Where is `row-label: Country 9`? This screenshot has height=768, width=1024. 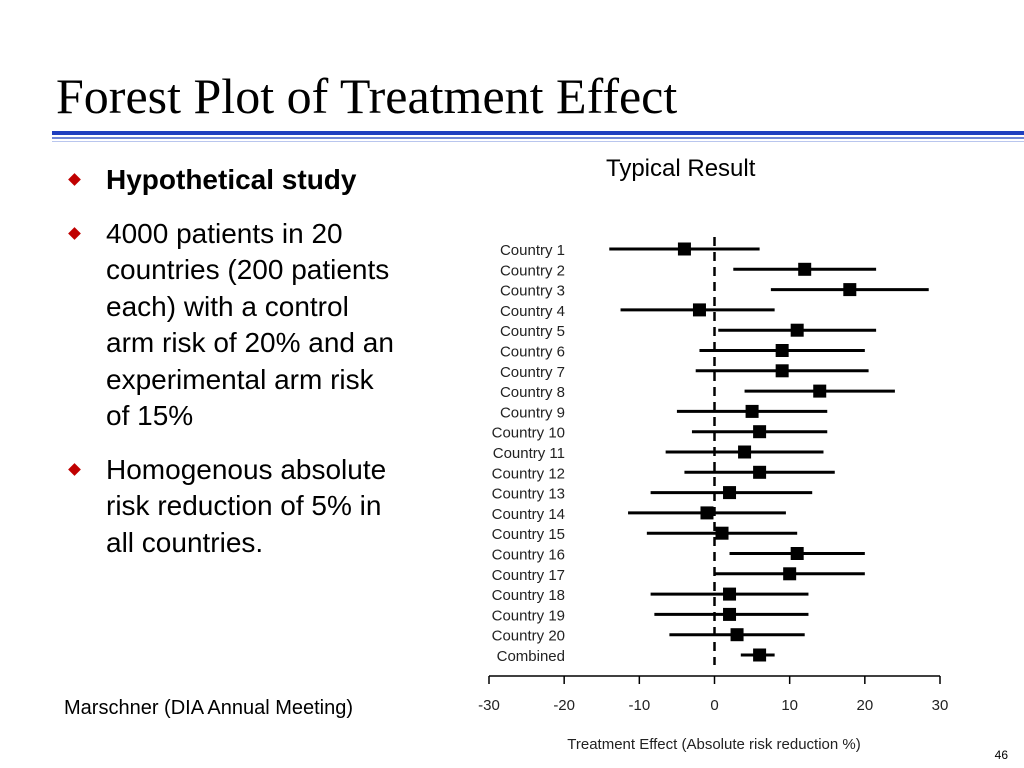 row-label: Country 9 is located at coordinates (532, 412).